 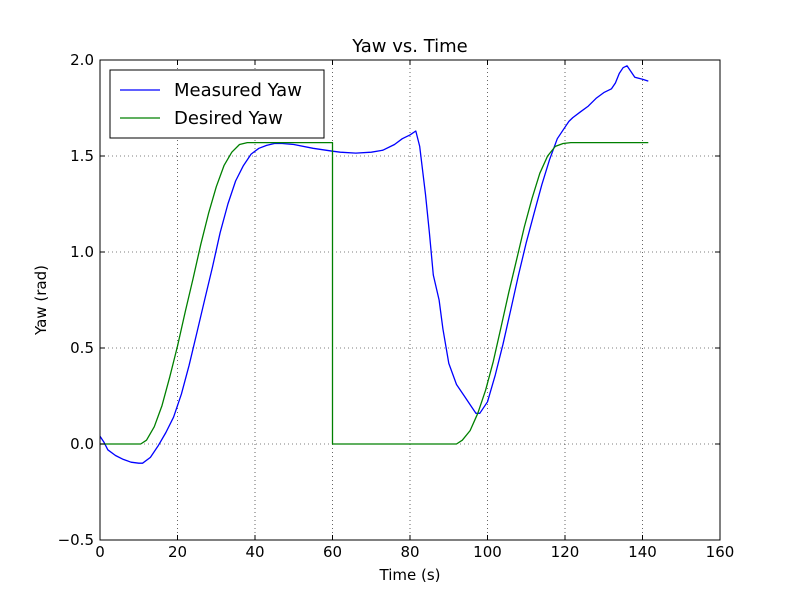 I want to click on y-tick-label: 0.5, so click(x=82, y=348).